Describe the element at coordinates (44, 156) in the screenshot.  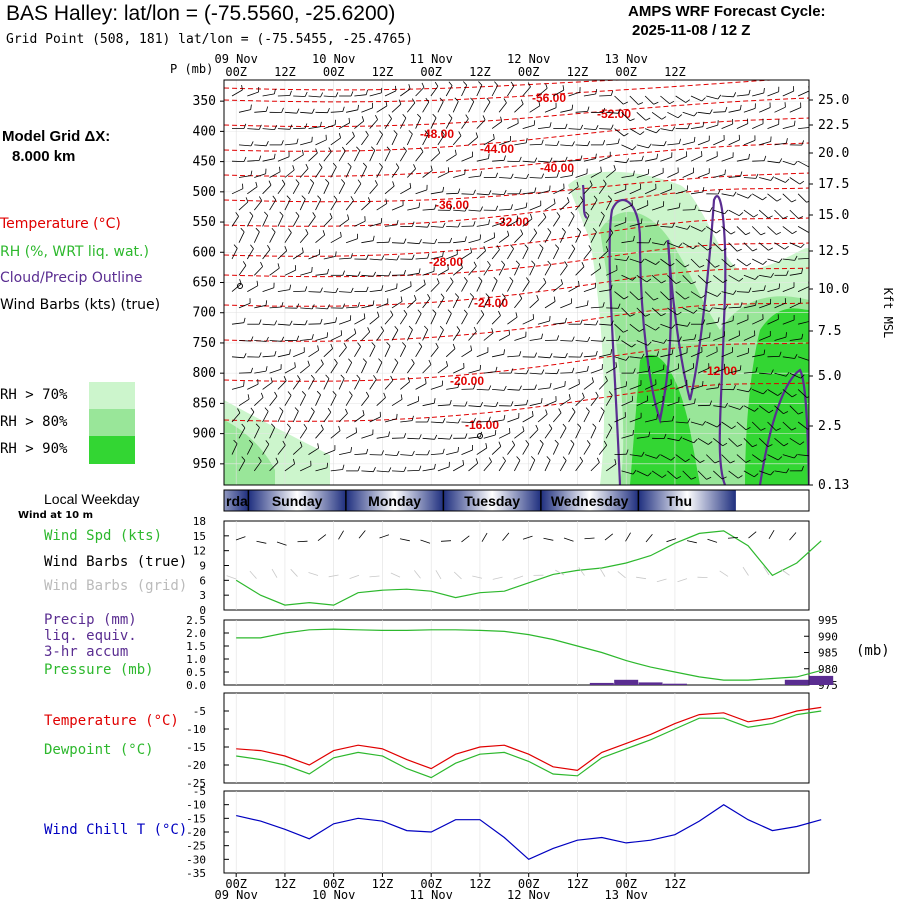
I see `model-grid-value: 8.000 km` at that location.